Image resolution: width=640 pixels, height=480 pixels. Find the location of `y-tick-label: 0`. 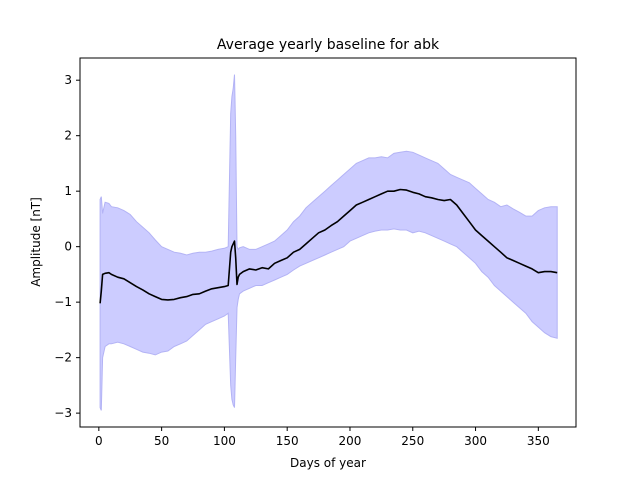

y-tick-label: 0 is located at coordinates (68, 247).